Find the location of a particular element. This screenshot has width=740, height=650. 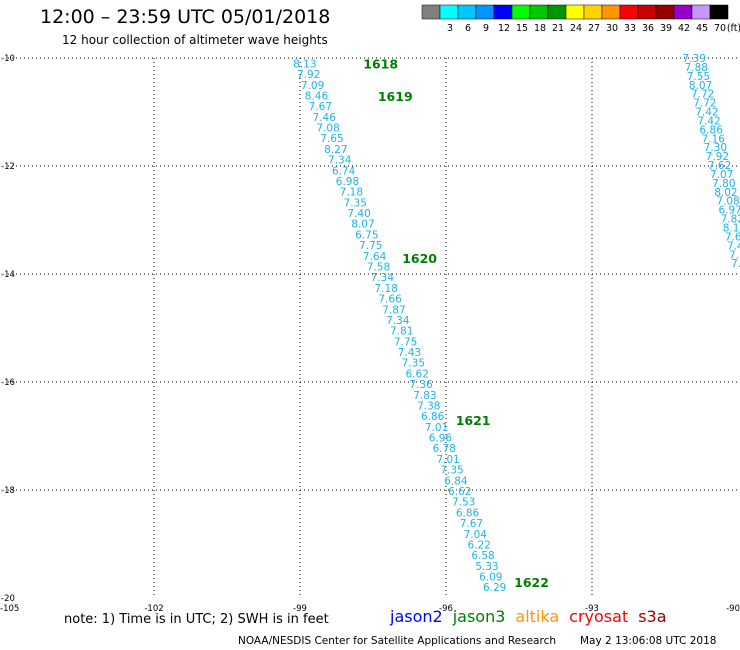

time-label: 1622 is located at coordinates (531, 582).